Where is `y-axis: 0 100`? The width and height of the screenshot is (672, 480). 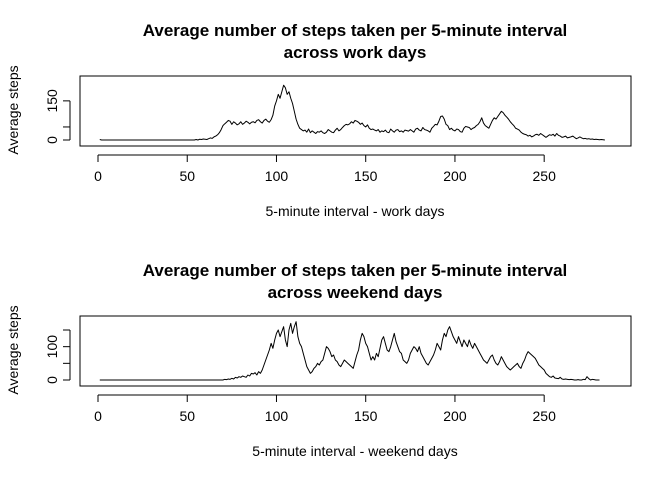
y-axis: 0 100 is located at coordinates (57, 356).